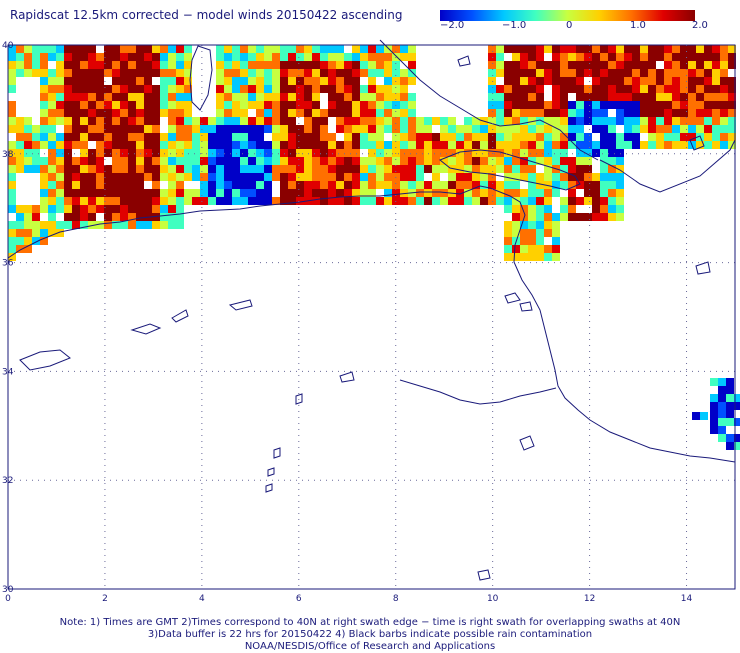 The height and width of the screenshot is (653, 740). Describe the element at coordinates (638, 25) in the screenshot. I see `colorbar-tick-label: 1.0` at that location.